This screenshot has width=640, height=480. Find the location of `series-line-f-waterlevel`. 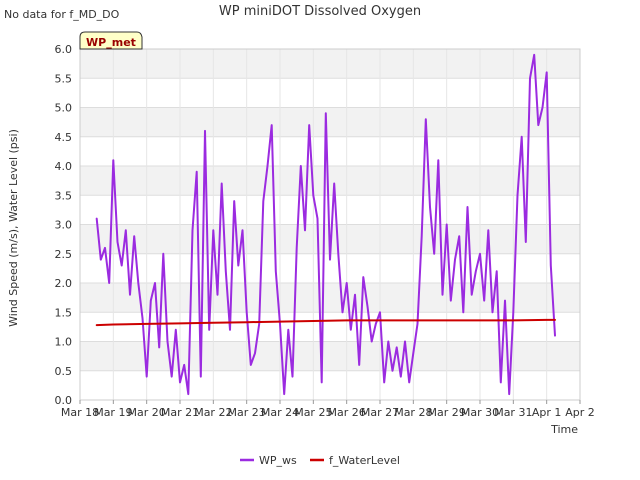

series-line-f-waterlevel is located at coordinates (325, 322).